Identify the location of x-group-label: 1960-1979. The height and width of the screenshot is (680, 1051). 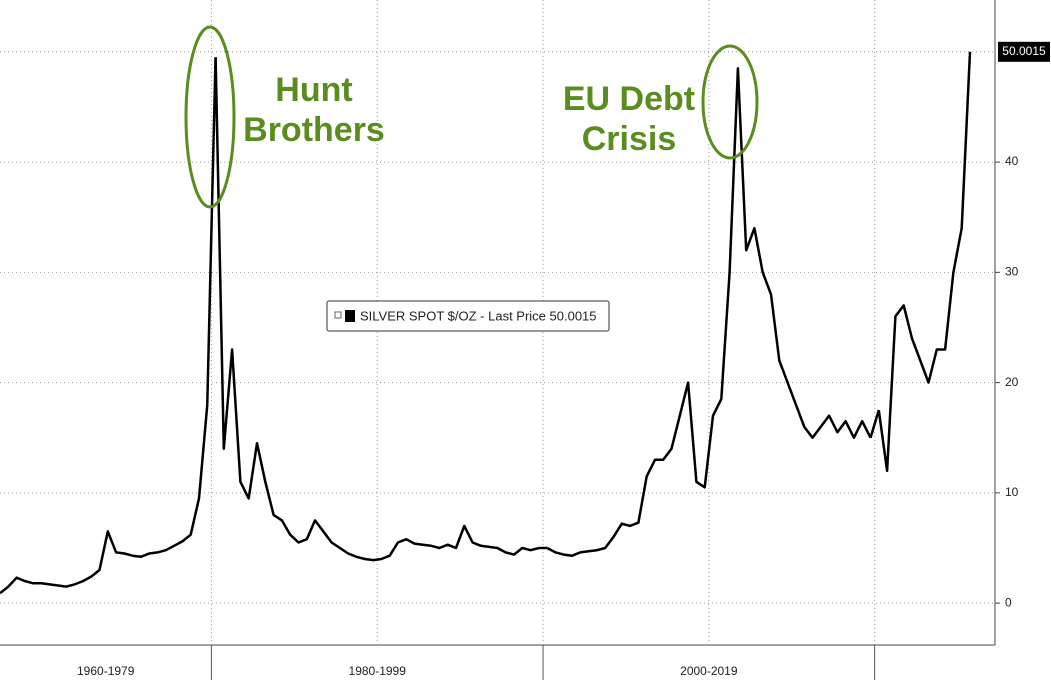
(106, 671).